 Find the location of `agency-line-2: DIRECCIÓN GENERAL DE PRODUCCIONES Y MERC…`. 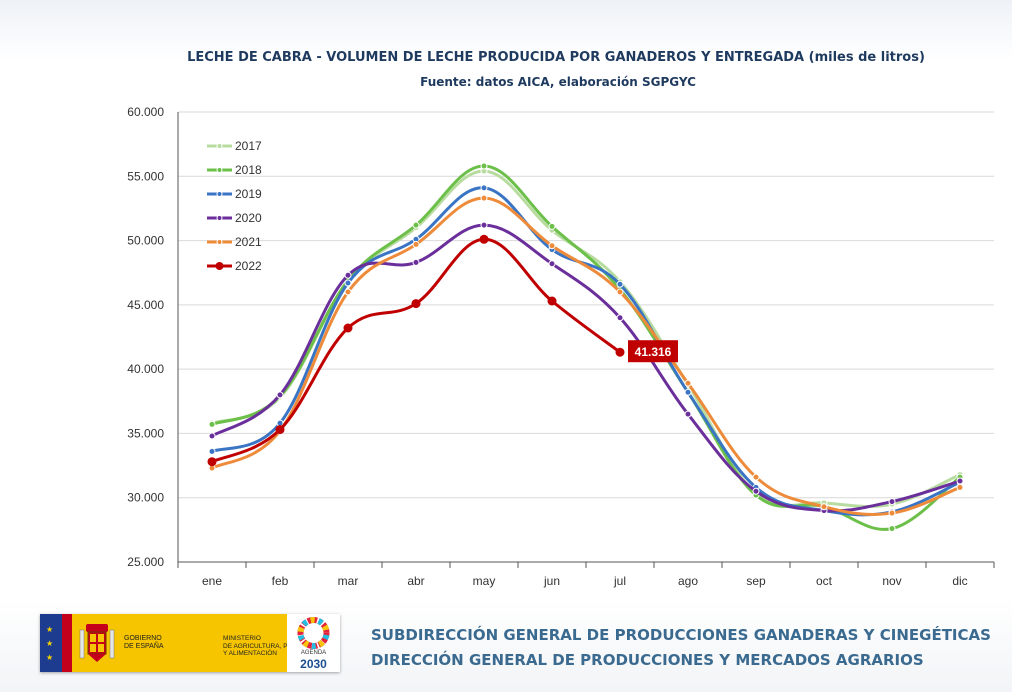

agency-line-2: DIRECCIÓN GENERAL DE PRODUCCIONES Y MERC… is located at coordinates (647, 660).